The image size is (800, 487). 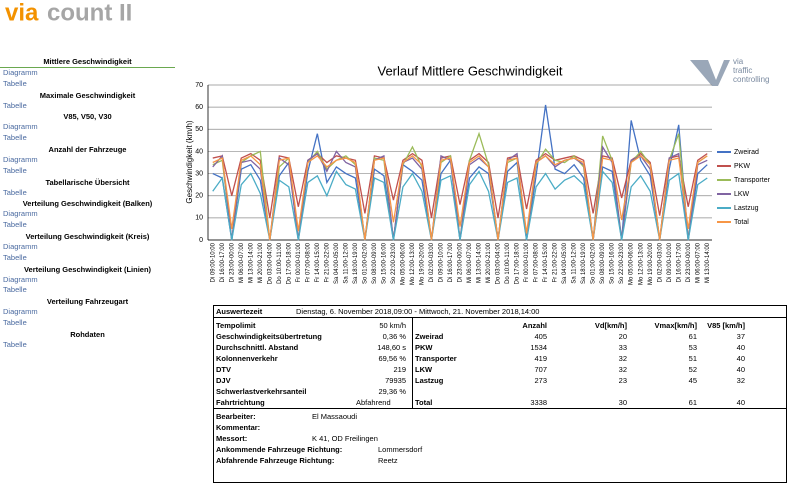 What do you see at coordinates (538, 402) in the screenshot?
I see `cell: 3338` at bounding box center [538, 402].